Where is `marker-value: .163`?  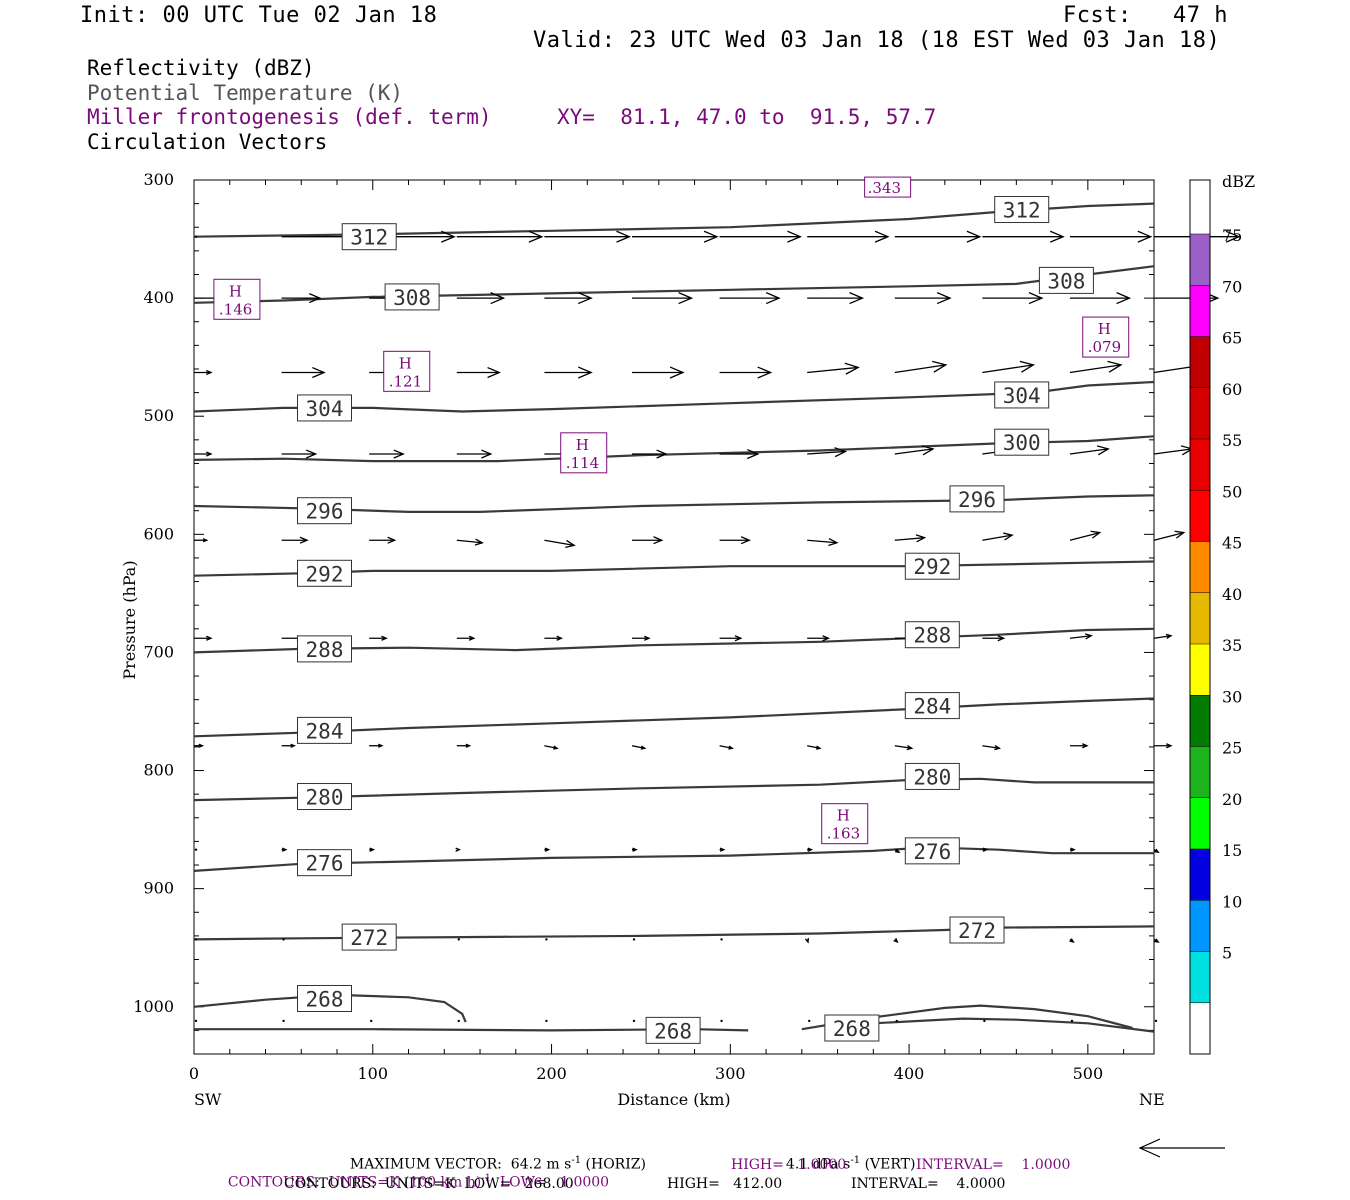 marker-value: .163 is located at coordinates (843, 834).